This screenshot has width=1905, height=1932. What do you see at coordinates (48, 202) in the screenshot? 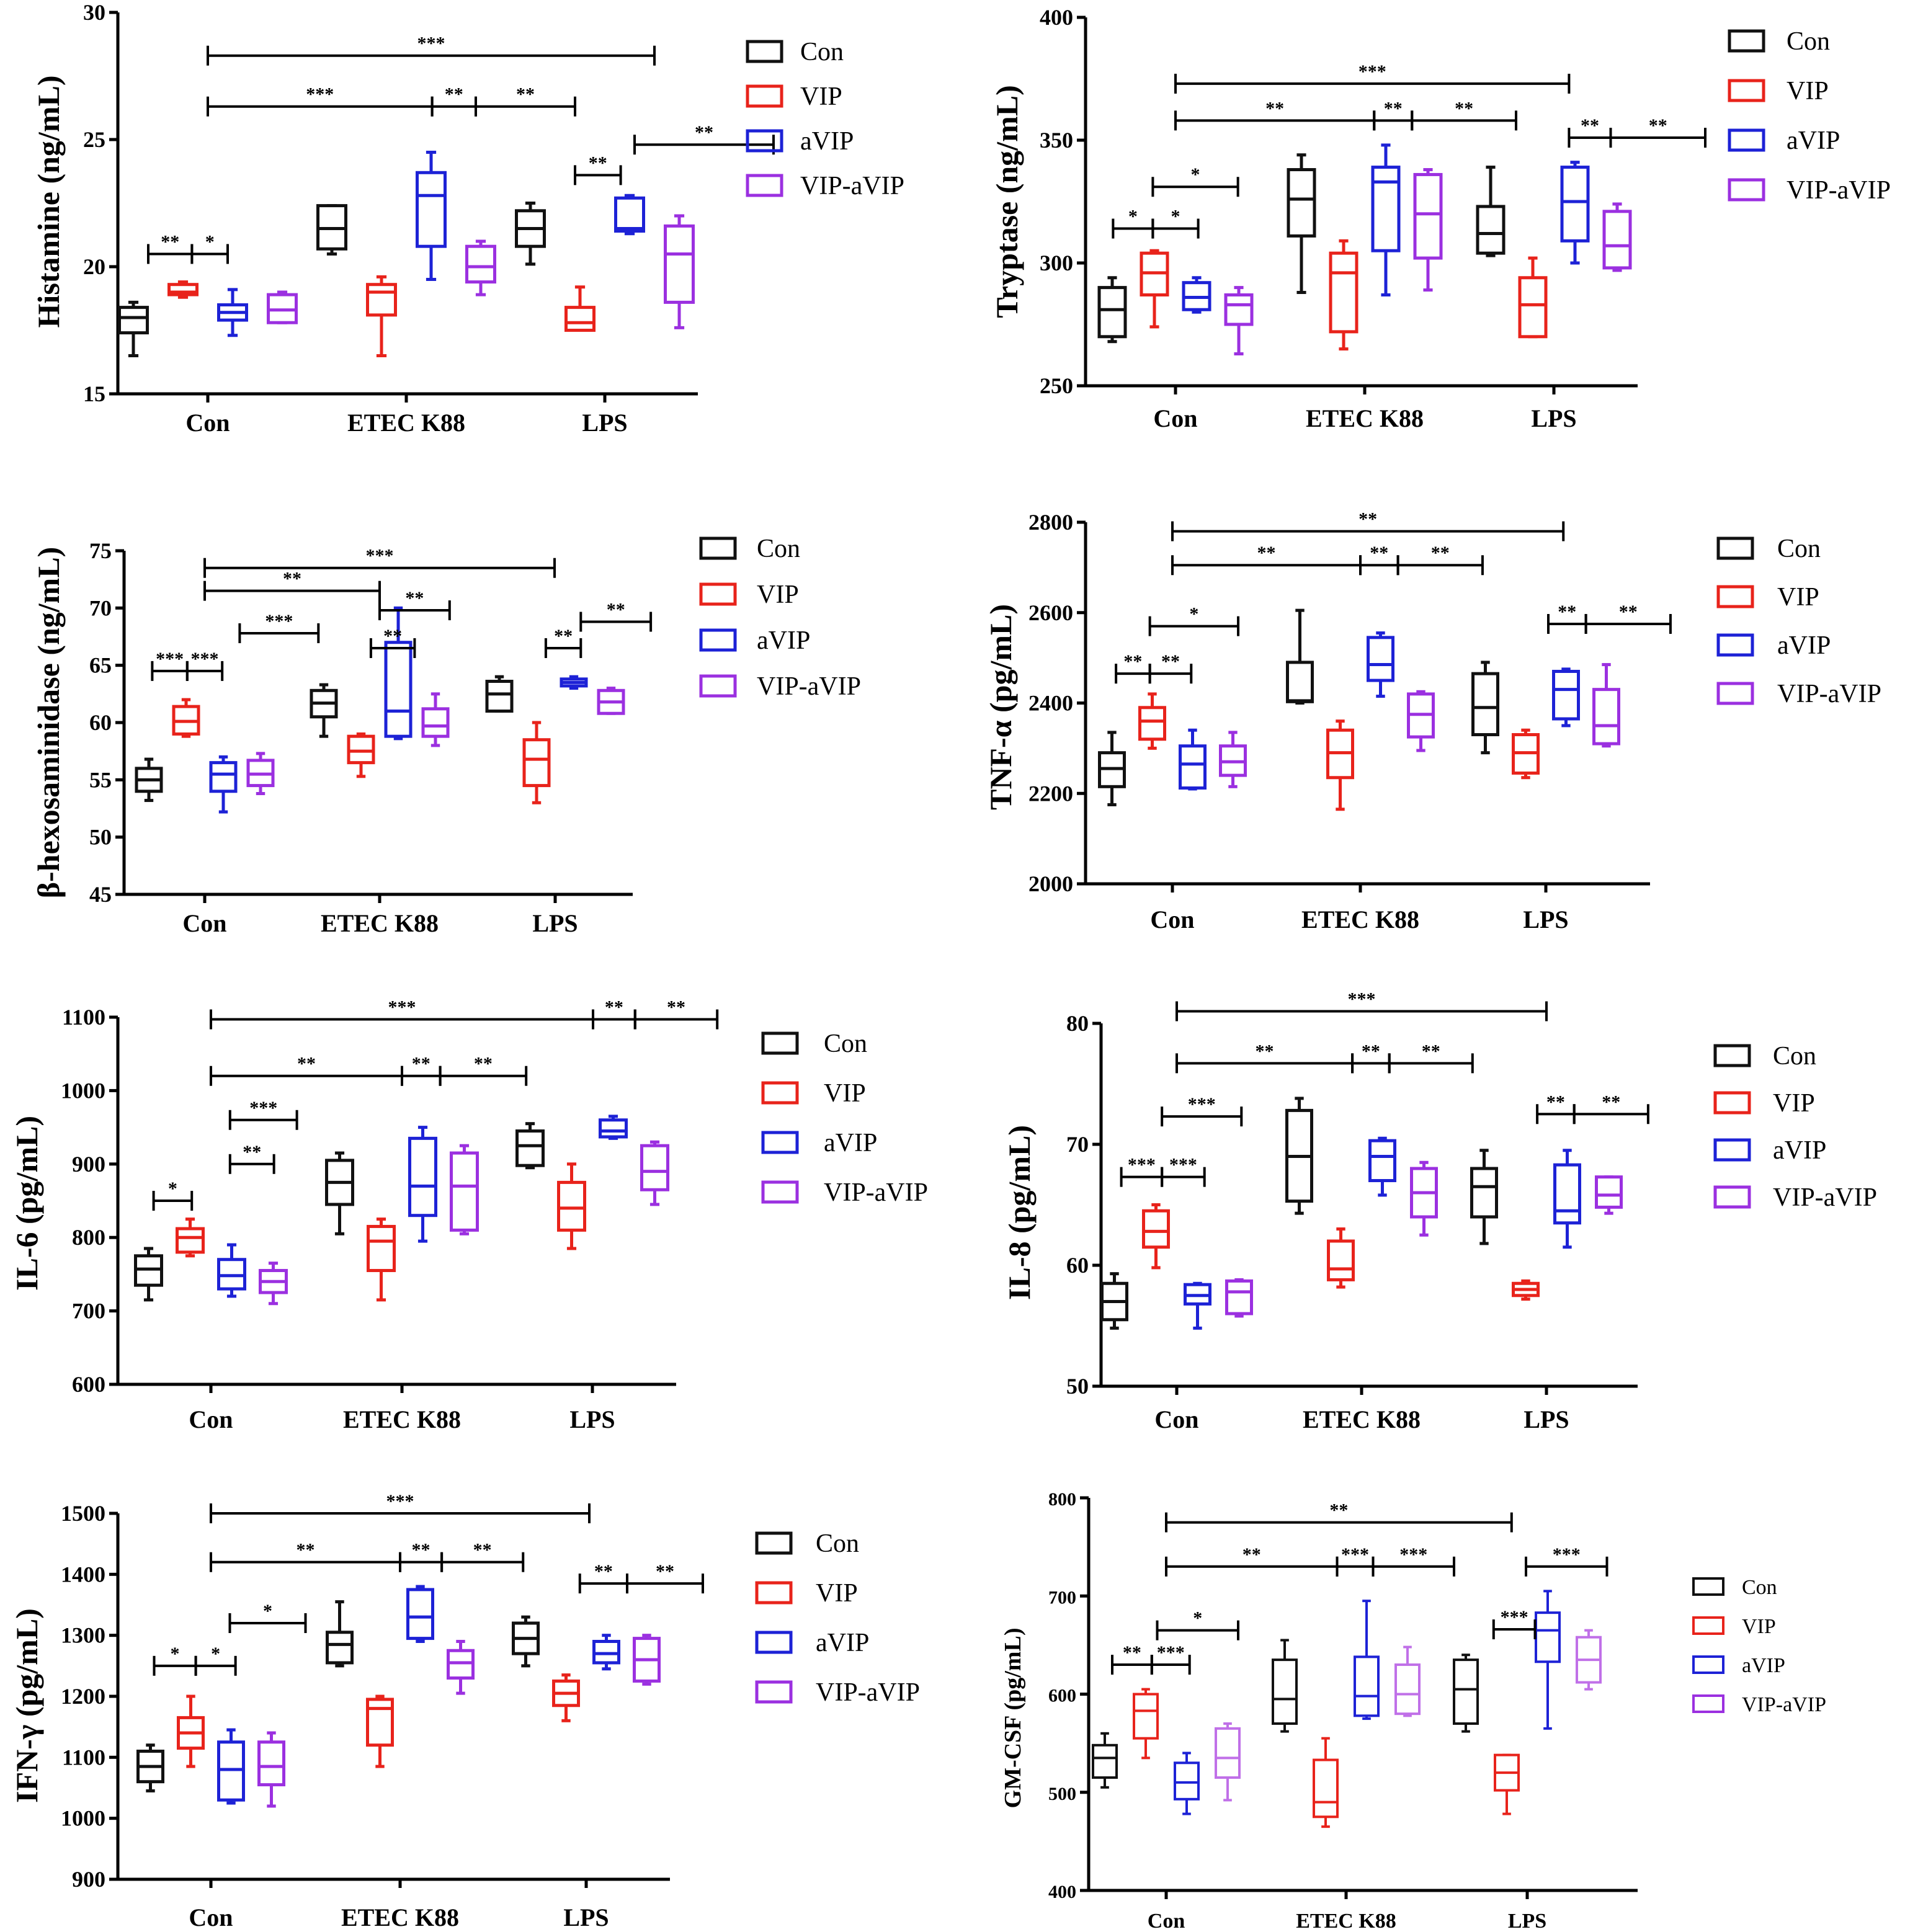
I see `y-axis-label: Histamine (ng/mL)` at bounding box center [48, 202].